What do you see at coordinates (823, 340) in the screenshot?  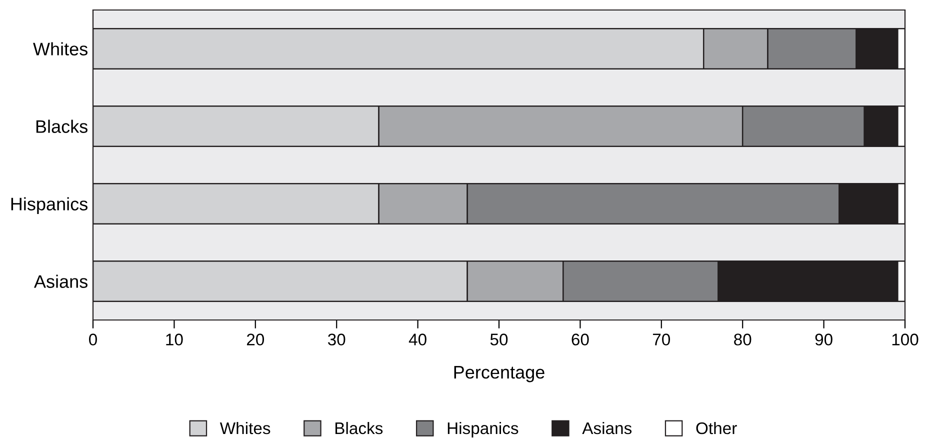 I see `x-tick-label: 90` at bounding box center [823, 340].